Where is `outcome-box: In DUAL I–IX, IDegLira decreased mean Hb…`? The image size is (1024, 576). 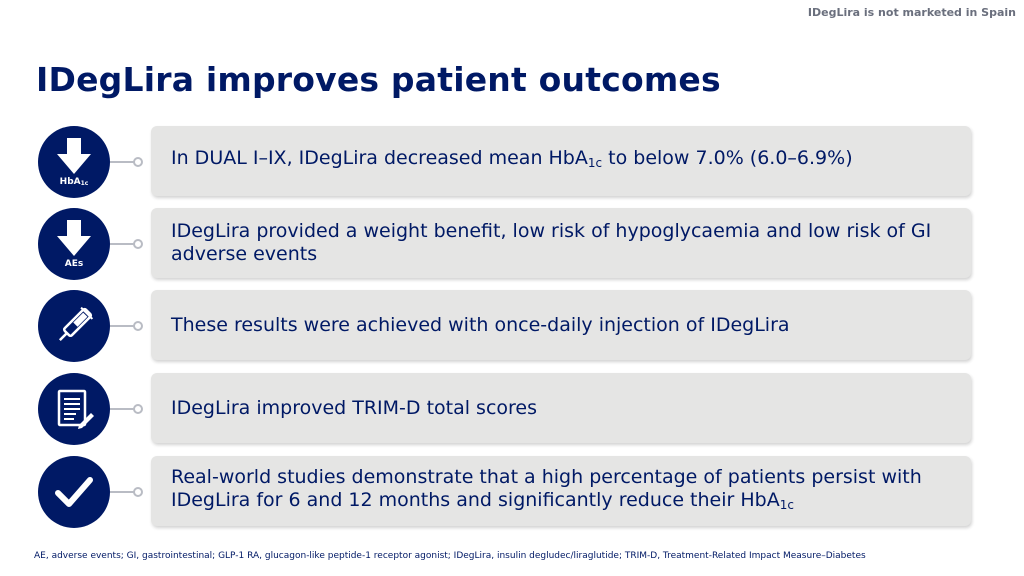 outcome-box: In DUAL I–IX, IDegLira decreased mean Hb… is located at coordinates (561, 161).